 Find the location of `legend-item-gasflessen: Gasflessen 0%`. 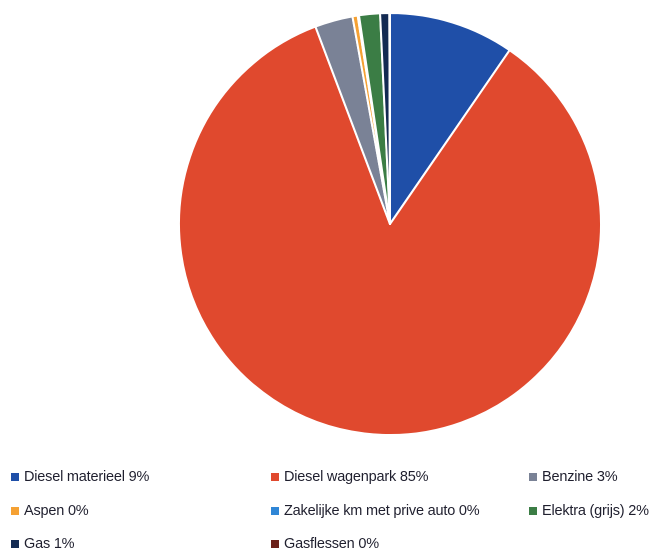

legend-item-gasflessen: Gasflessen 0% is located at coordinates (325, 544).